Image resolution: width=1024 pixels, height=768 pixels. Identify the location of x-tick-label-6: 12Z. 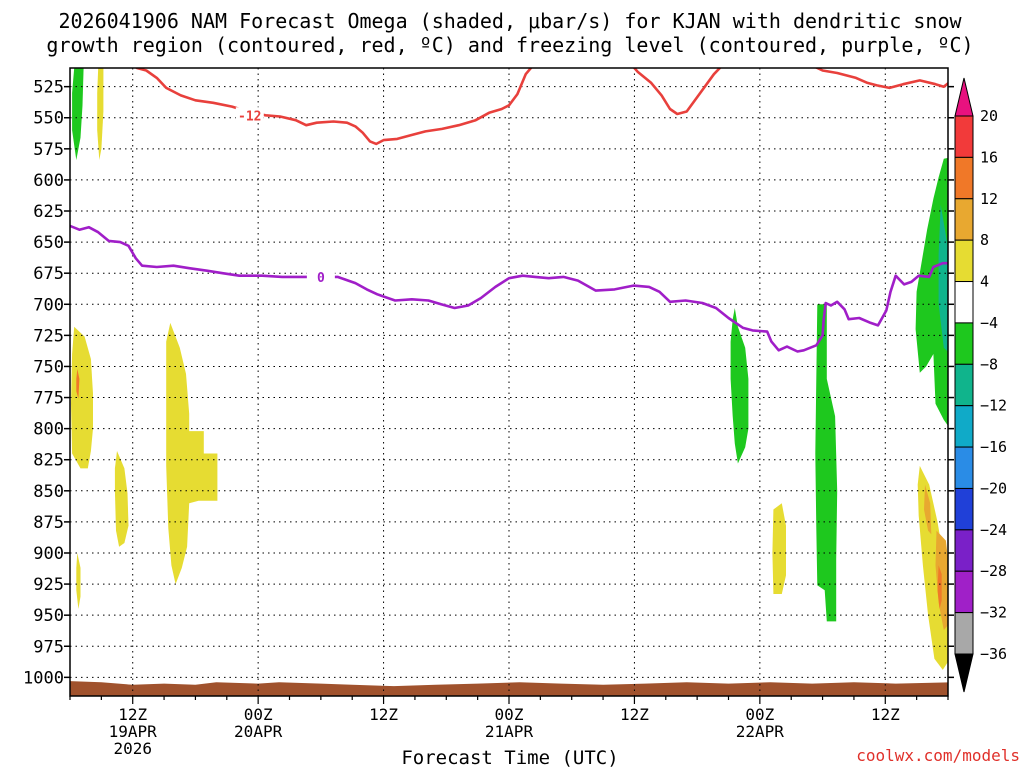
(885, 714).